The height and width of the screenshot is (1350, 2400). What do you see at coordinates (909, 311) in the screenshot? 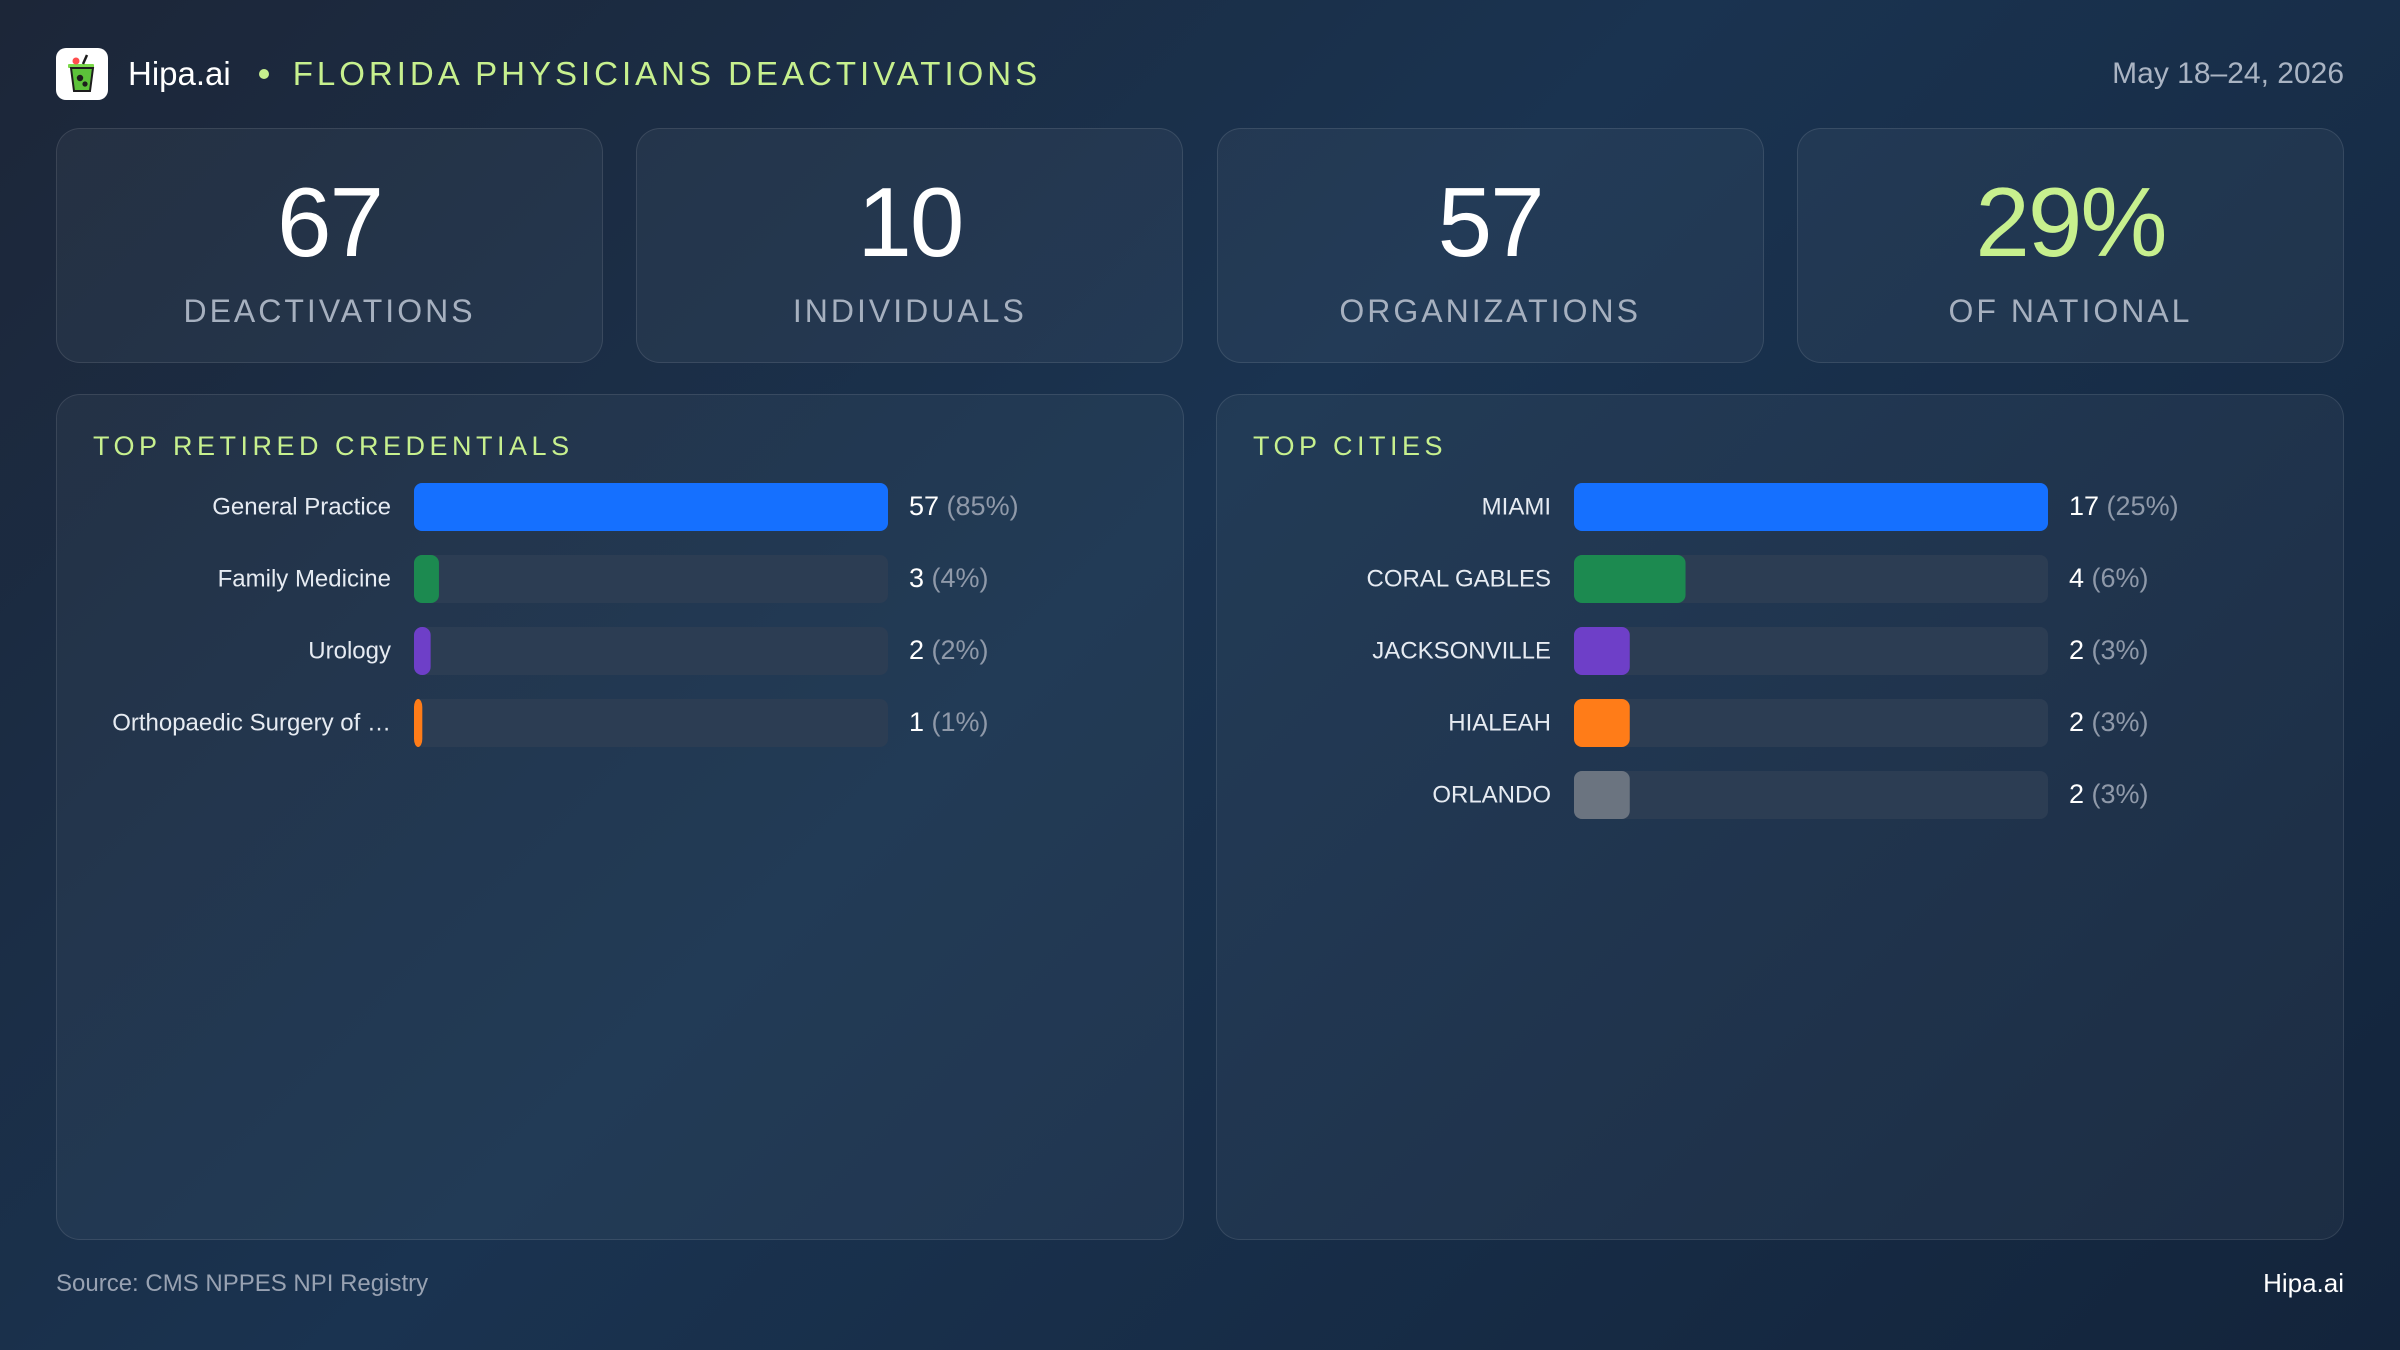
I see `kpi-label: INDIVIDUALS` at bounding box center [909, 311].